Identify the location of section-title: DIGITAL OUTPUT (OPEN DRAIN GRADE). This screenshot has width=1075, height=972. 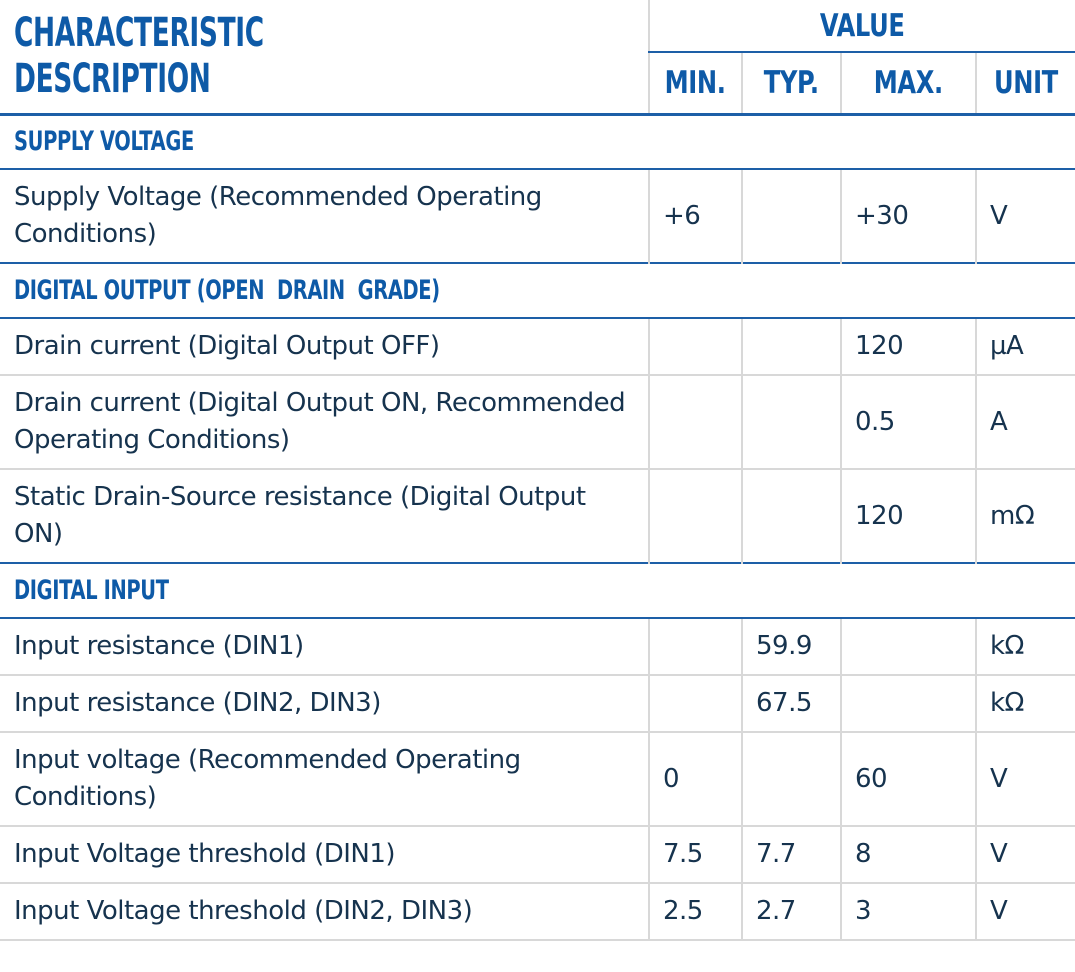
(227, 290).